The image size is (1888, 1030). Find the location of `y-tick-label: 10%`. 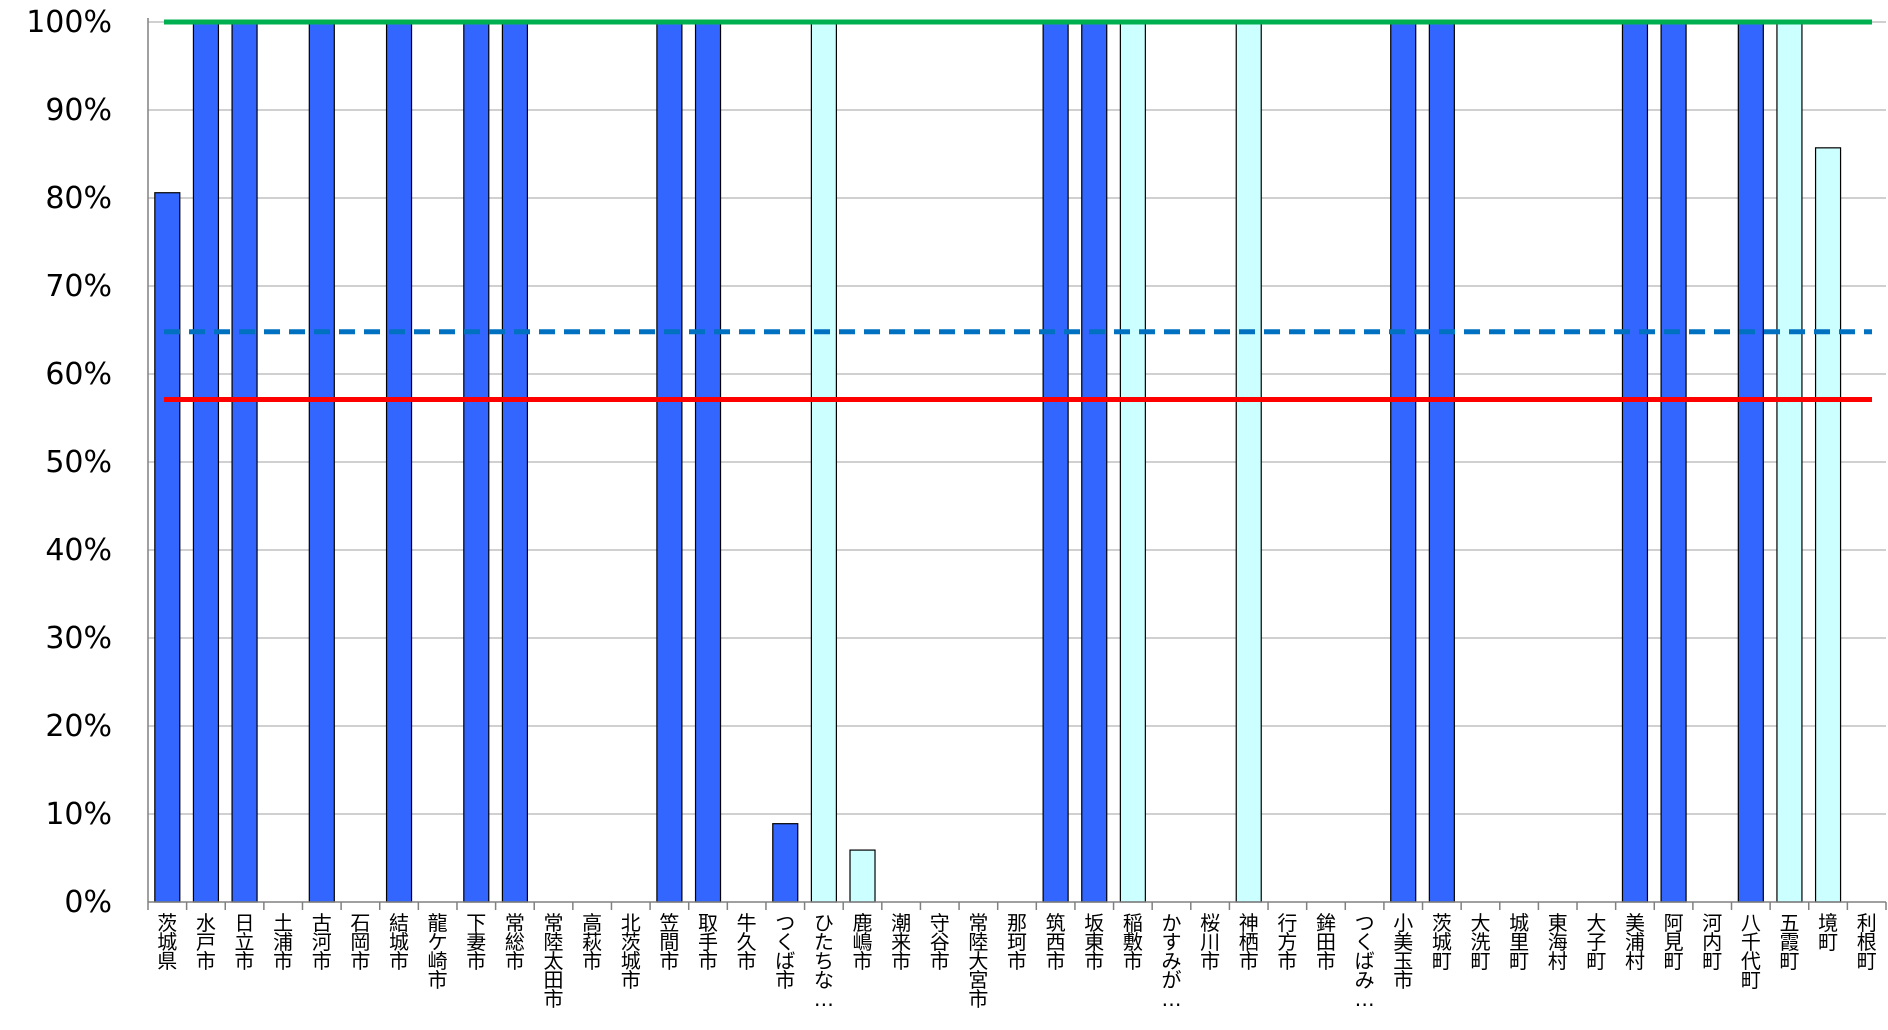

y-tick-label: 10% is located at coordinates (78, 814).